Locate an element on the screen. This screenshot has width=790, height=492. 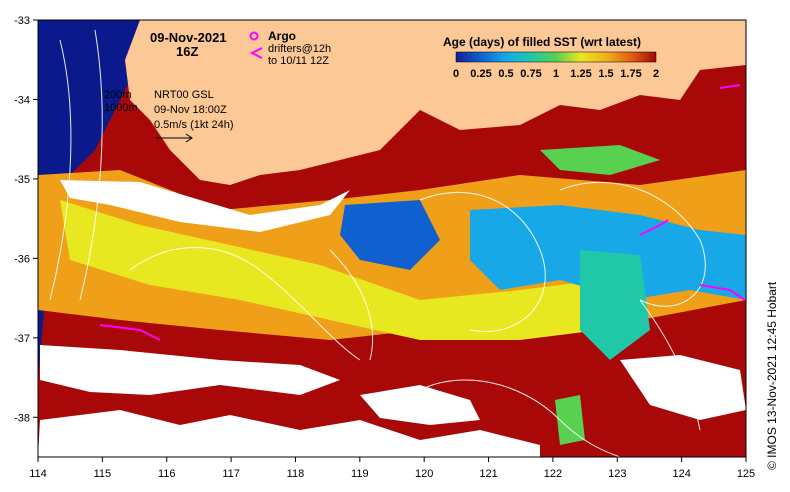
colorbar-tick-label: 0 is located at coordinates (456, 74).